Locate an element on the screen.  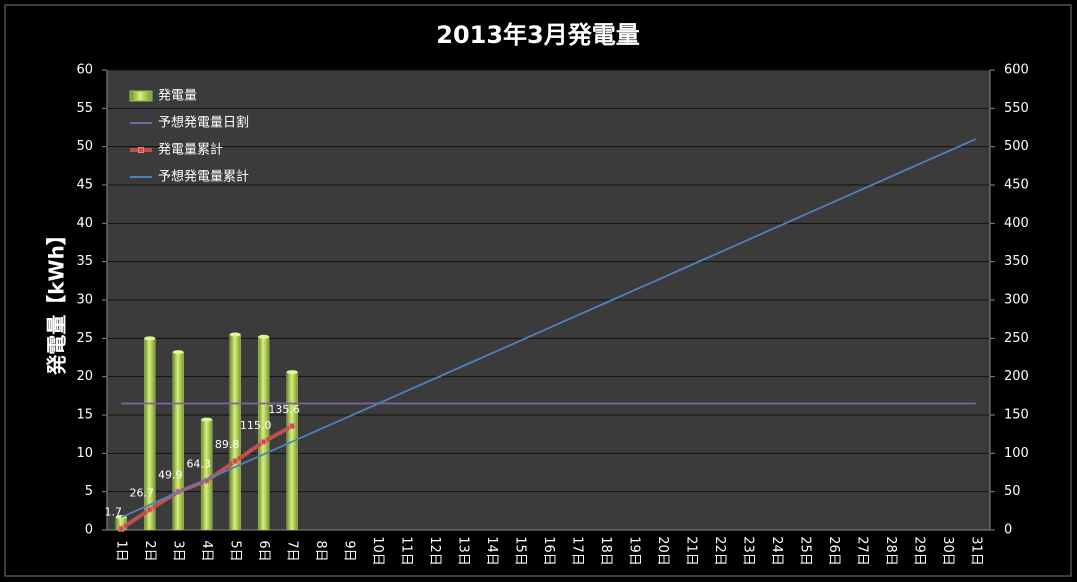
chart-title: 2013年3月発電量 is located at coordinates (538, 35).